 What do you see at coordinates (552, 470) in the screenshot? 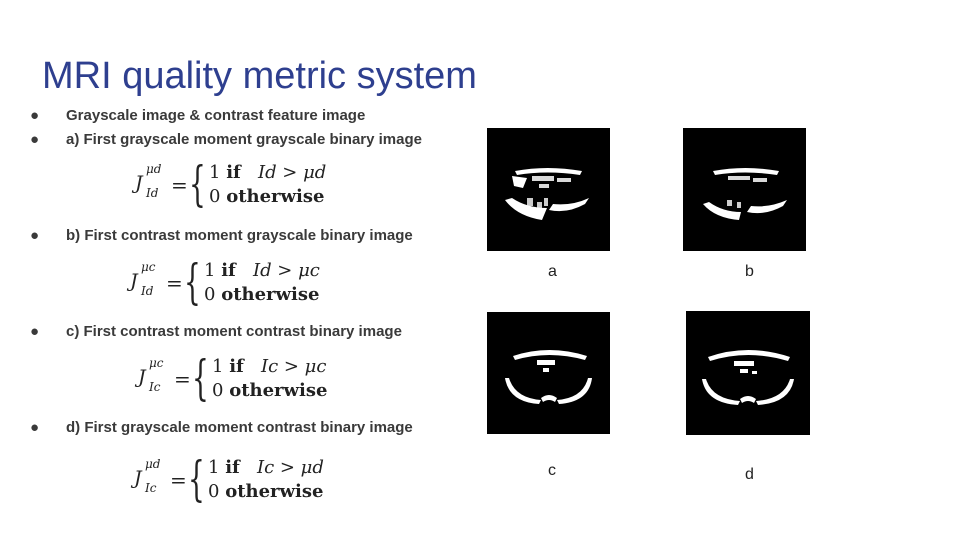
I see `image-label-c: c` at bounding box center [552, 470].